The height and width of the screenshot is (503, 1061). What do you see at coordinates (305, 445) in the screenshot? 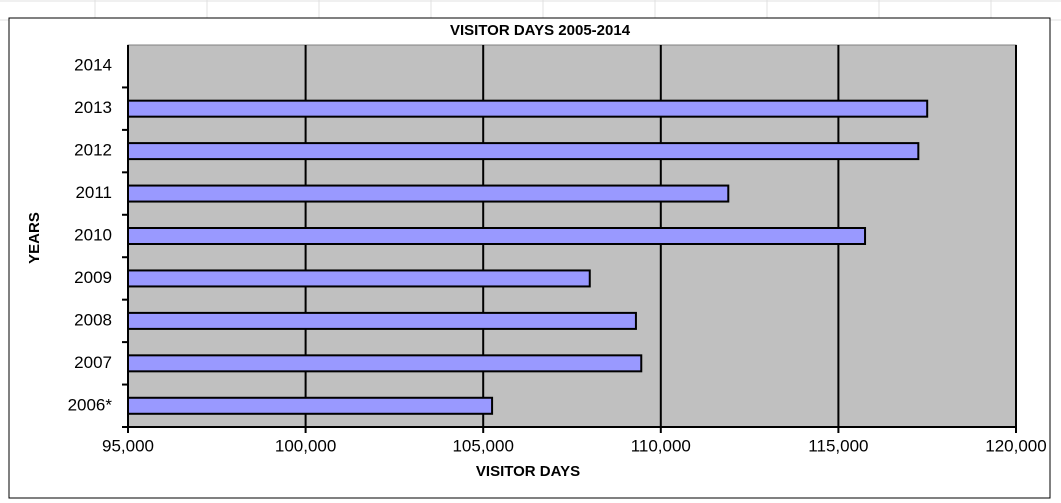
I see `x-tick-label: 100,000` at bounding box center [305, 445].